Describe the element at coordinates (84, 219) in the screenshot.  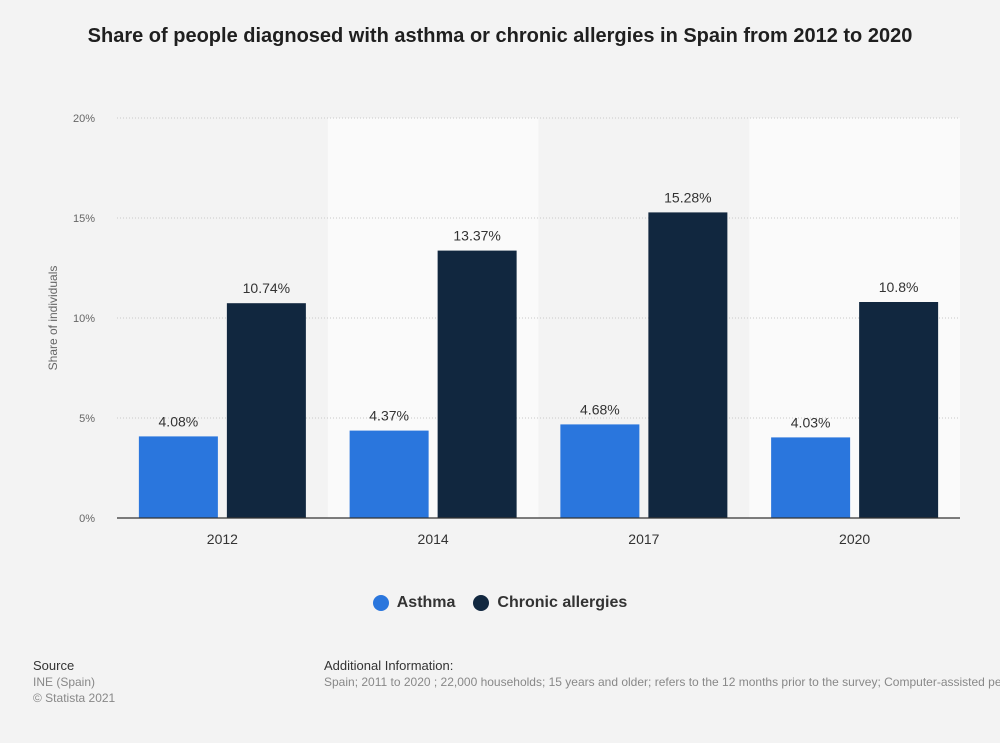
I see `y-tick-label-15: 15%` at that location.